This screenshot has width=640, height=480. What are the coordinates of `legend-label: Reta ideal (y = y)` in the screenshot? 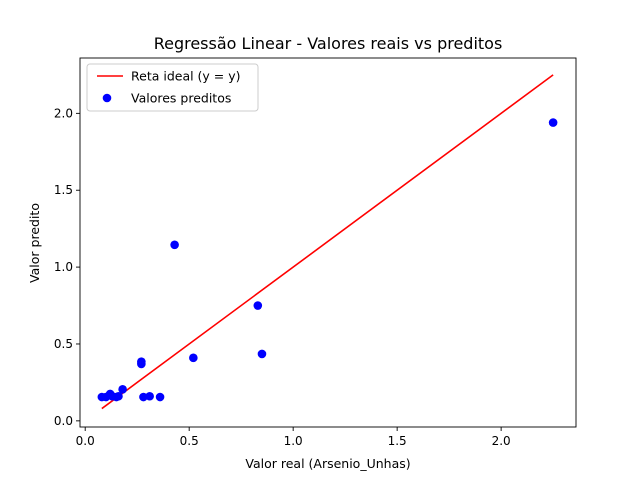 It's located at (186, 76).